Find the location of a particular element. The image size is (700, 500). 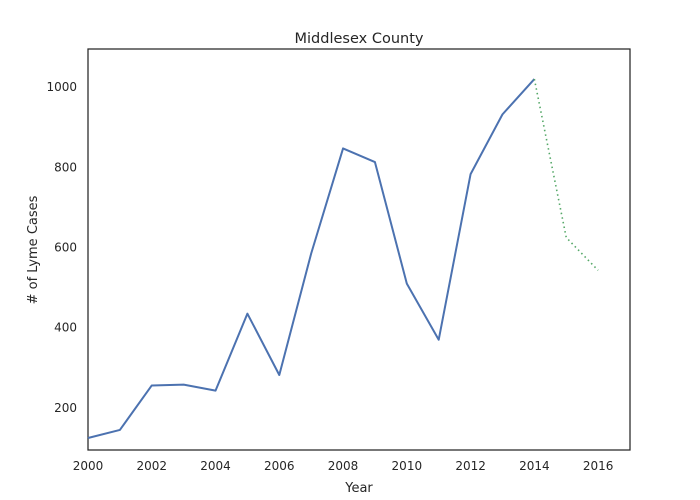

y-tick-label: 800 is located at coordinates (65, 167).